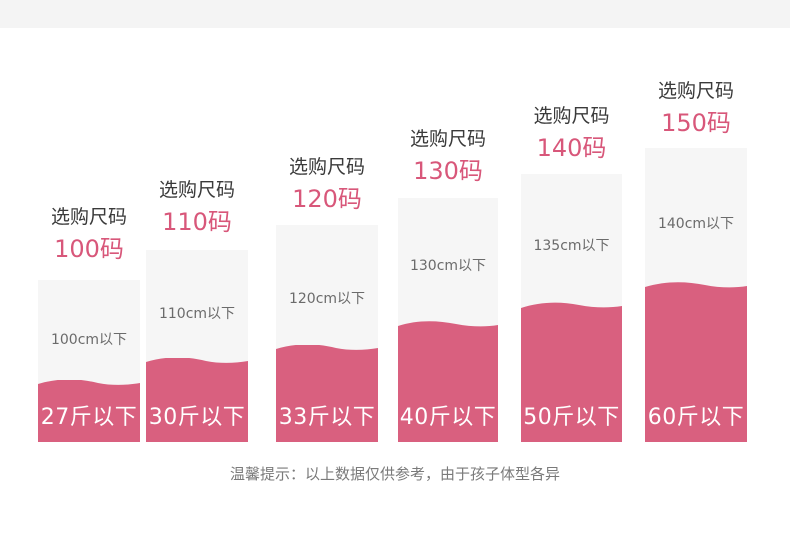 This screenshot has height=533, width=790. Describe the element at coordinates (448, 266) in the screenshot. I see `column-height: 130cm以下` at that location.